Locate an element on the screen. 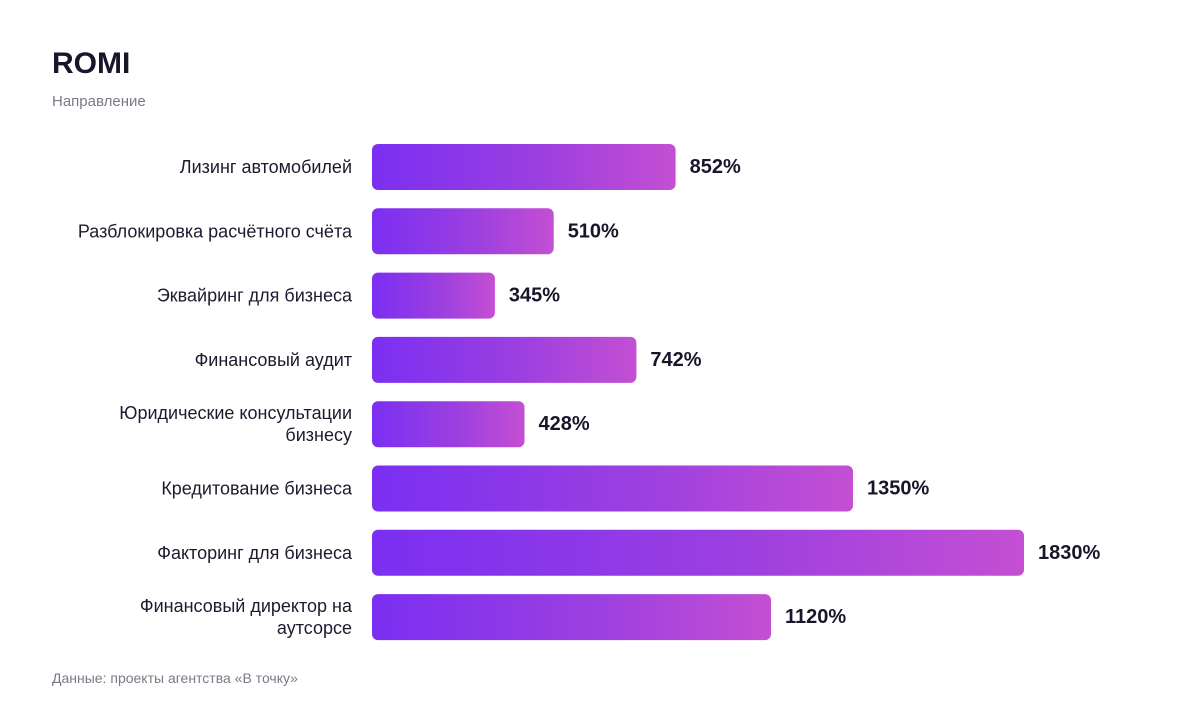 The height and width of the screenshot is (712, 1200). category-label-line: Финансовый аудит is located at coordinates (273, 360).